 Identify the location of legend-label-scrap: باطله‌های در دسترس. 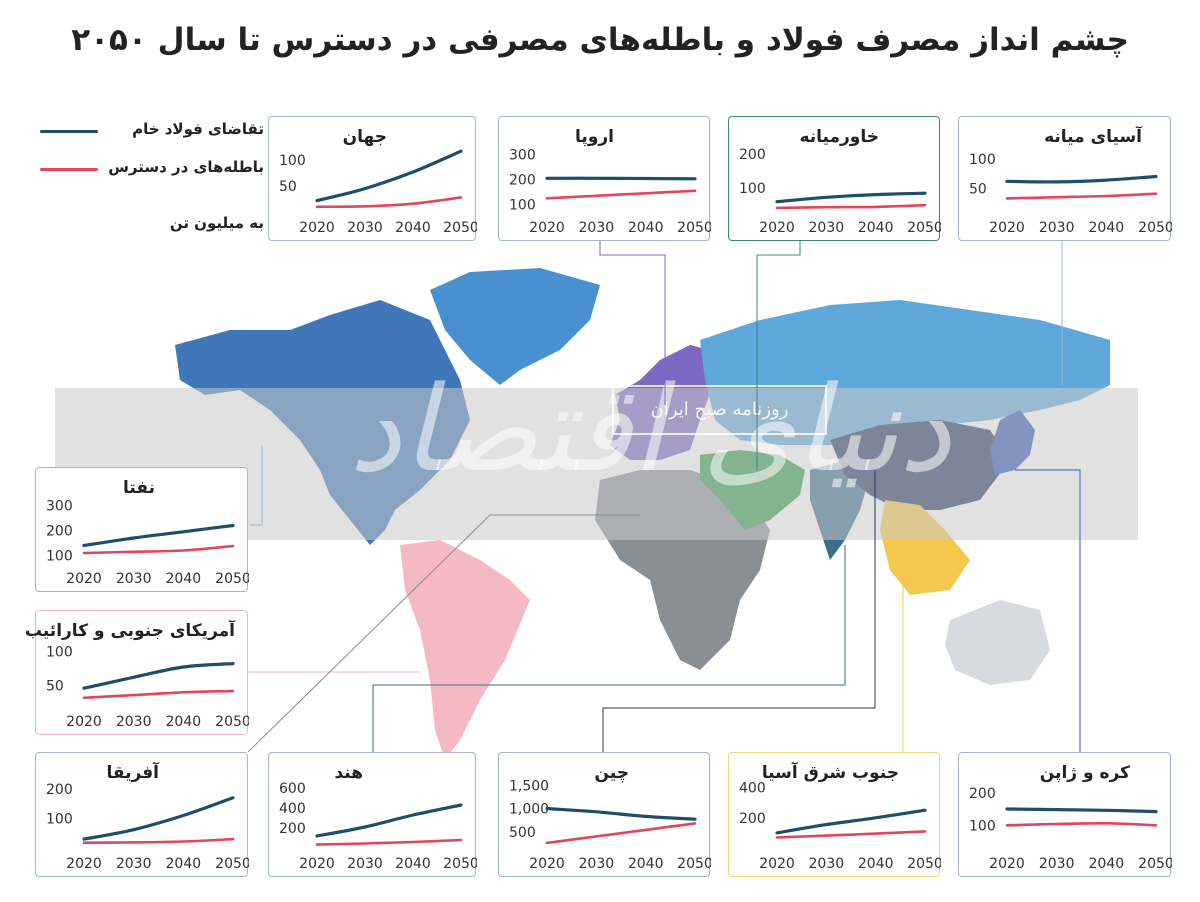
(186, 167).